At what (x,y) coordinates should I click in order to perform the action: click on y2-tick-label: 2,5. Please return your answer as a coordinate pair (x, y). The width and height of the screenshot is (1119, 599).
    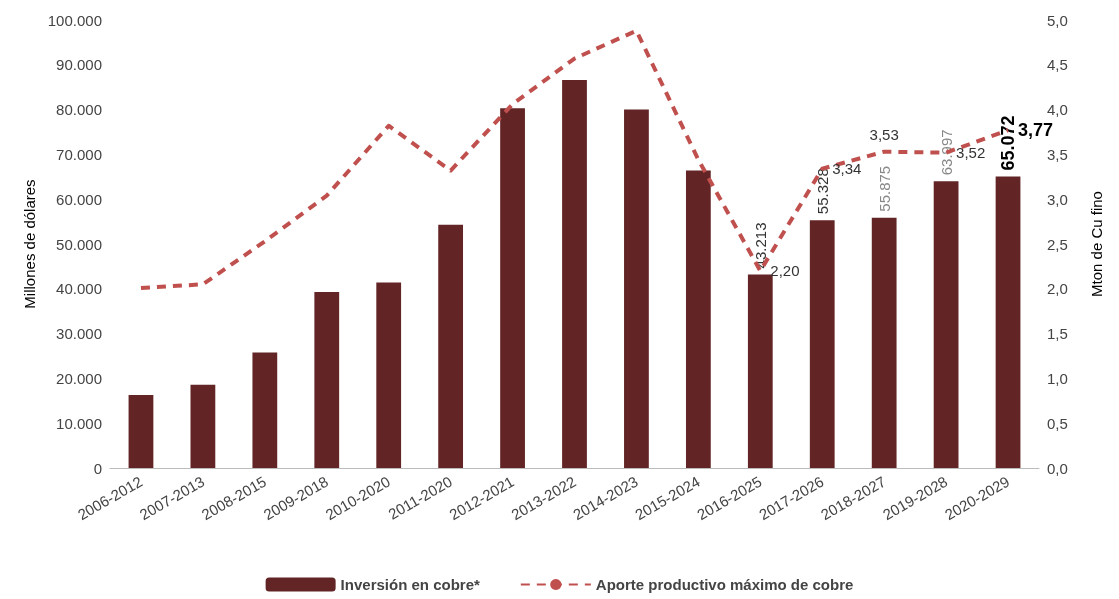
    Looking at the image, I should click on (1057, 244).